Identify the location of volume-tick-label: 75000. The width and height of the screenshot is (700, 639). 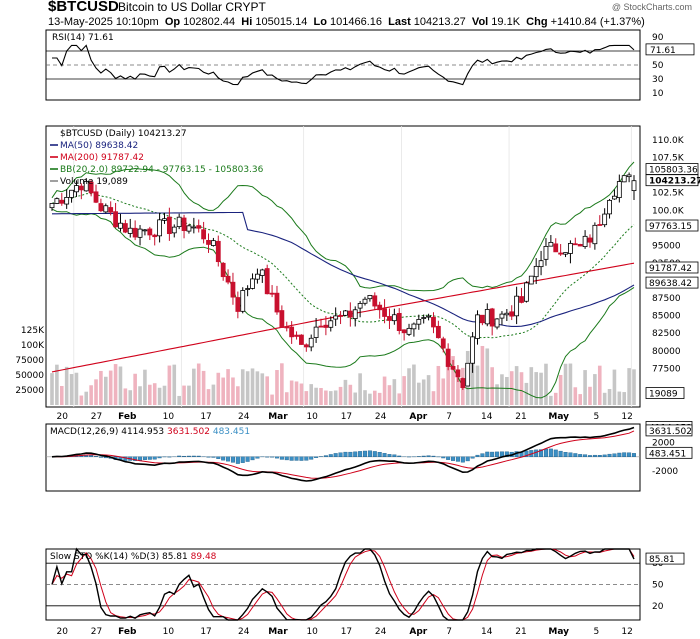
(29, 361).